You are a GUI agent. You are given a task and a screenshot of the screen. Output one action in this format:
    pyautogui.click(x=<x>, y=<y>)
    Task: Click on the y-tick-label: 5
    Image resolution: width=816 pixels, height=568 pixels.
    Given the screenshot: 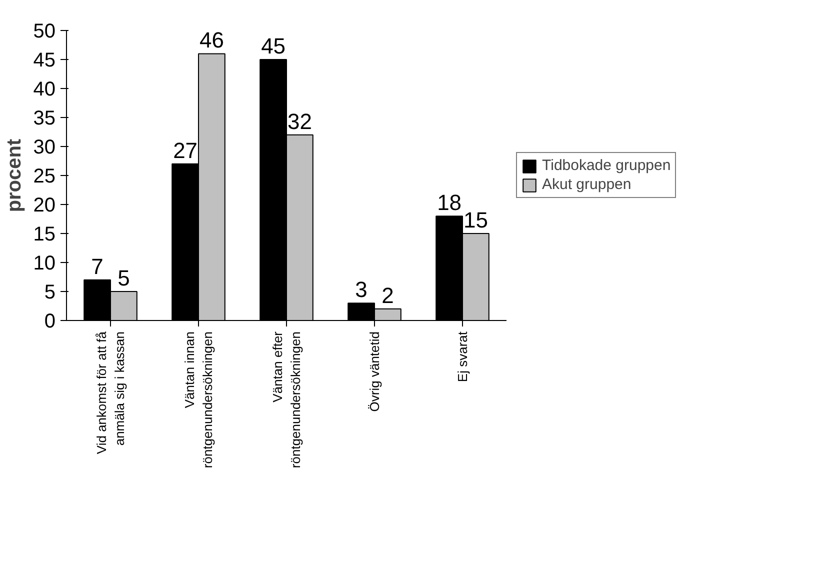 What is the action you would take?
    pyautogui.click(x=50, y=293)
    